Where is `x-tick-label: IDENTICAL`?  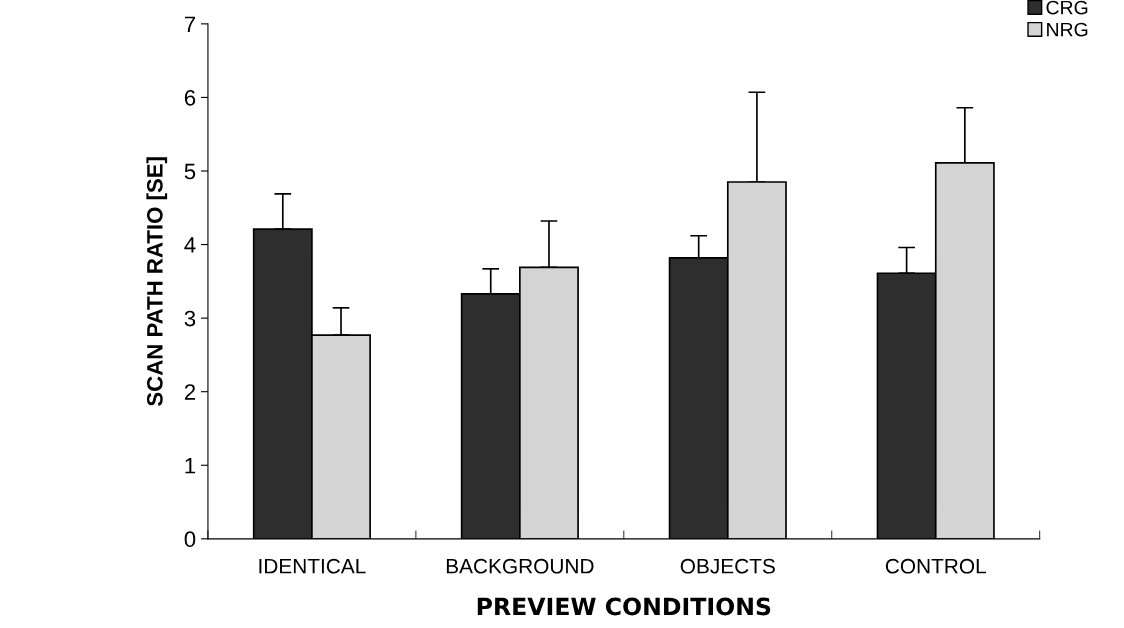
x-tick-label: IDENTICAL is located at coordinates (312, 566).